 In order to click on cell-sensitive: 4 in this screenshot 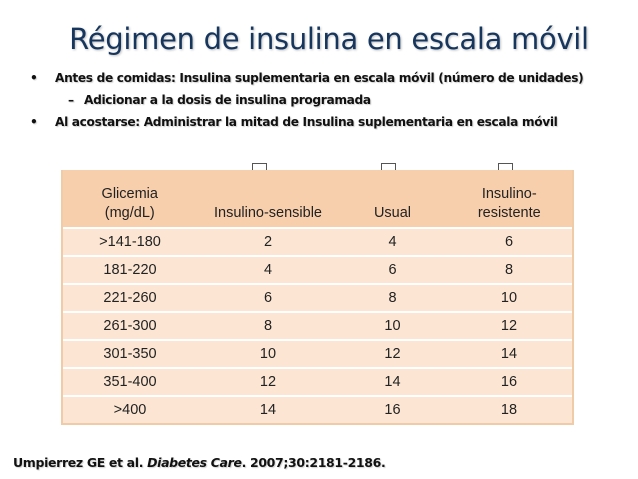, I will do `click(268, 269)`.